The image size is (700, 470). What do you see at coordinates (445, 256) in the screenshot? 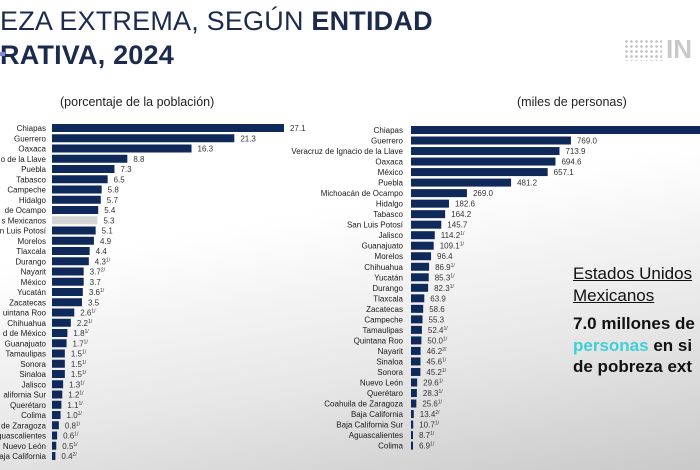
I see `value-label: 96.4` at bounding box center [445, 256].